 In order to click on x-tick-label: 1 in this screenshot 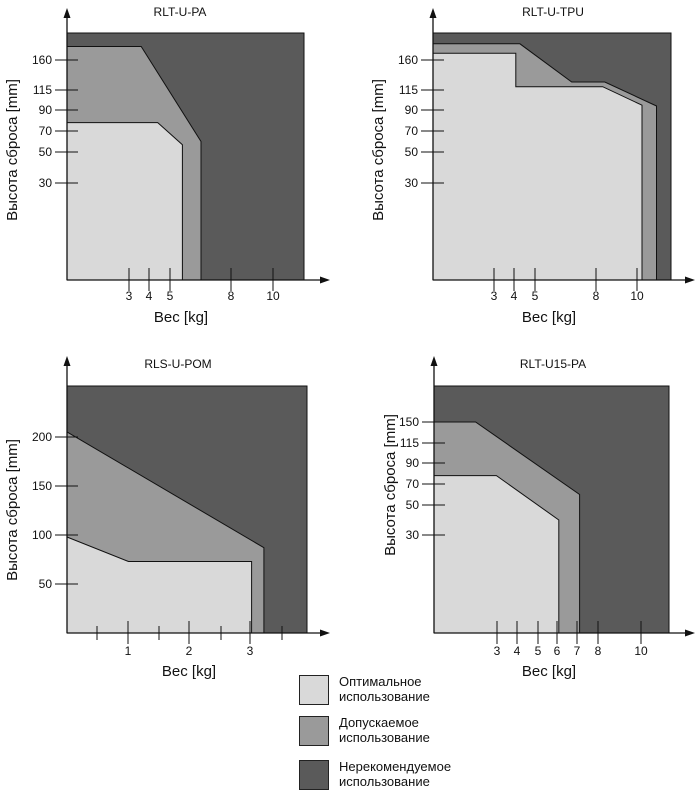, I will do `click(128, 651)`.